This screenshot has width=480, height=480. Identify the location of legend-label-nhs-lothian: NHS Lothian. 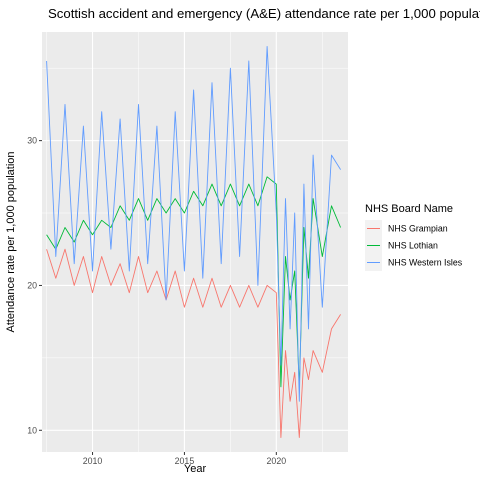
(413, 246).